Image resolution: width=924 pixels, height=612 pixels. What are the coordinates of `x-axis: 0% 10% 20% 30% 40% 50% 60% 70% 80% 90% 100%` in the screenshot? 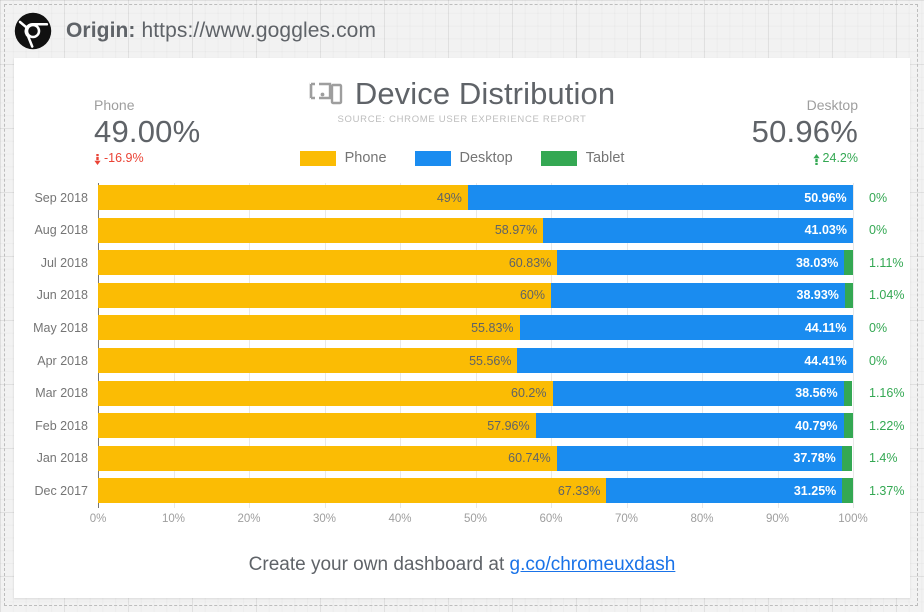 It's located at (479, 523).